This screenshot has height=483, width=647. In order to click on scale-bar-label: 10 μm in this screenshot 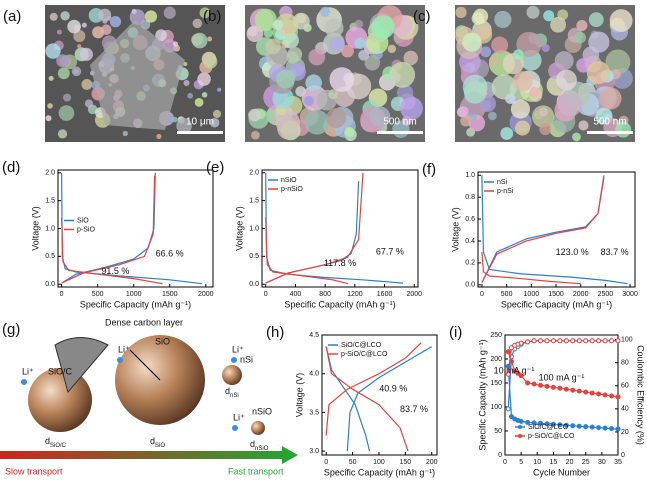, I will do `click(200, 122)`.